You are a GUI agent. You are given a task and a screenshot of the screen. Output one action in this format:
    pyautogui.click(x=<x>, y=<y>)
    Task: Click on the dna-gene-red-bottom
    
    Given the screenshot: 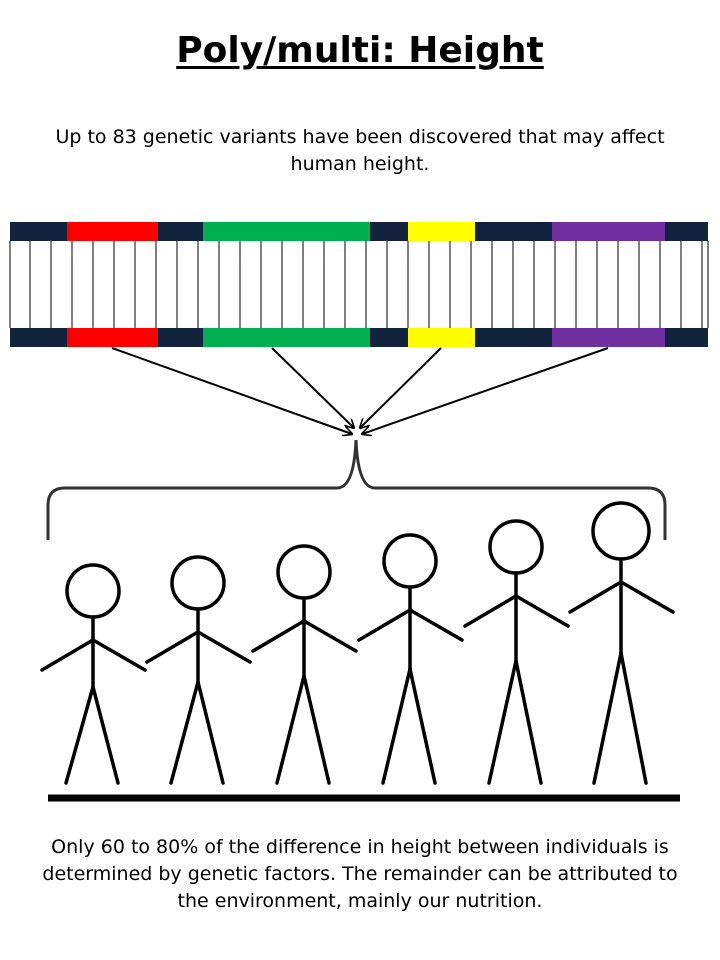 What is the action you would take?
    pyautogui.click(x=112, y=337)
    